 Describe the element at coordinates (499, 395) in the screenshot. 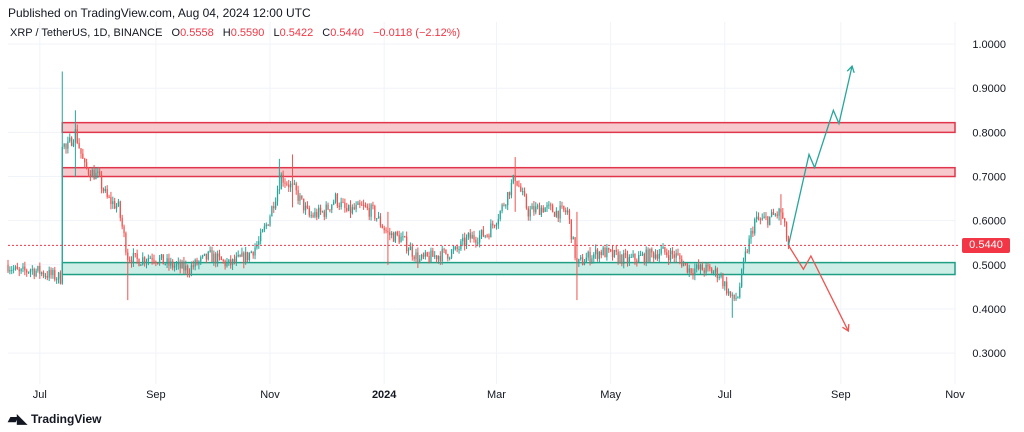

I see `x-axis: Jul Sep Nov 2024 Mar May Jul Sep Nov` at that location.